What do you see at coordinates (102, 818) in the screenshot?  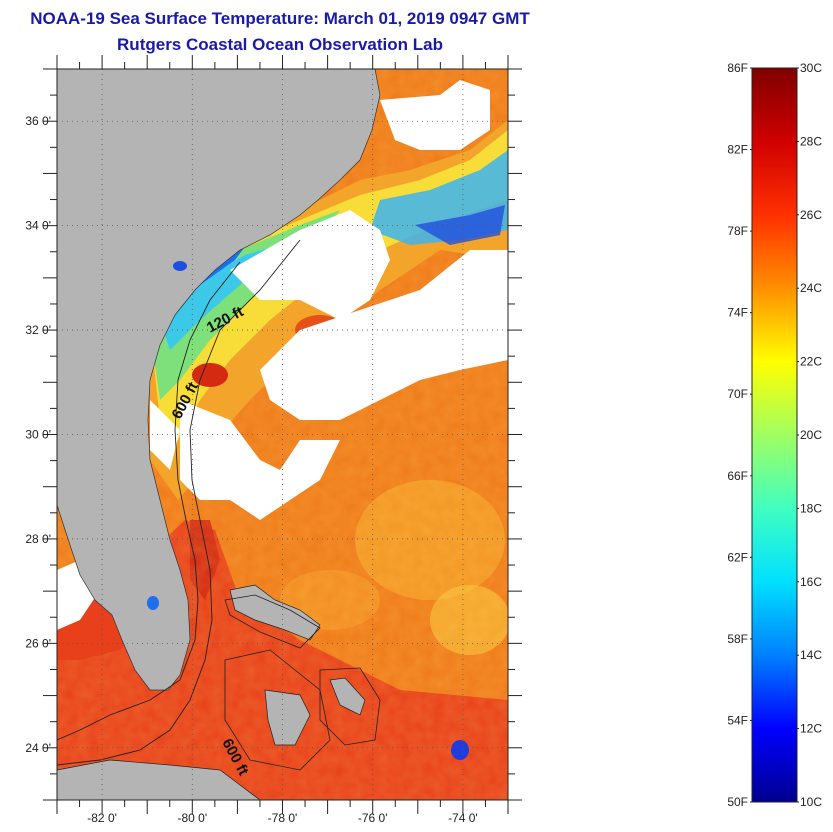 I see `longitude-label: -82 0'` at bounding box center [102, 818].